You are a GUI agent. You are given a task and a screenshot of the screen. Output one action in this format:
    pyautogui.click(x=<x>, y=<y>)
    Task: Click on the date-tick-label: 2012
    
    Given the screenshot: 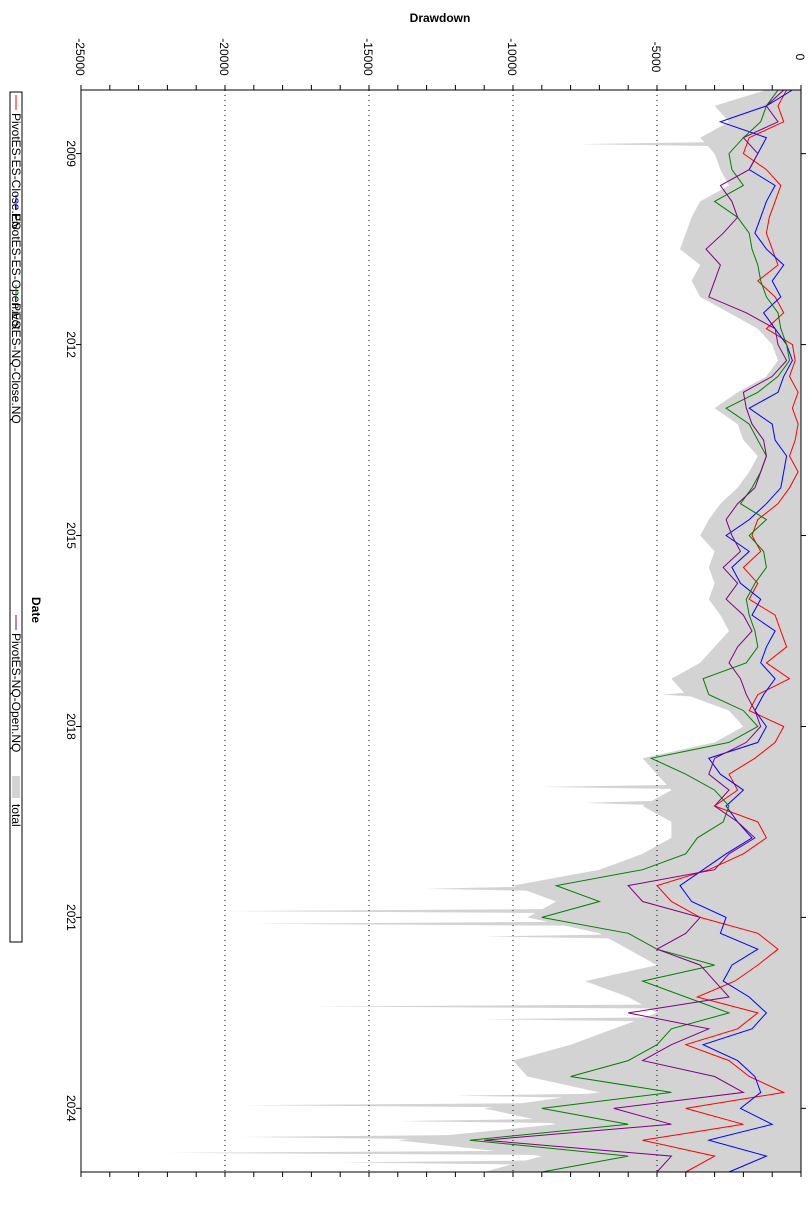 What is the action you would take?
    pyautogui.click(x=71, y=344)
    